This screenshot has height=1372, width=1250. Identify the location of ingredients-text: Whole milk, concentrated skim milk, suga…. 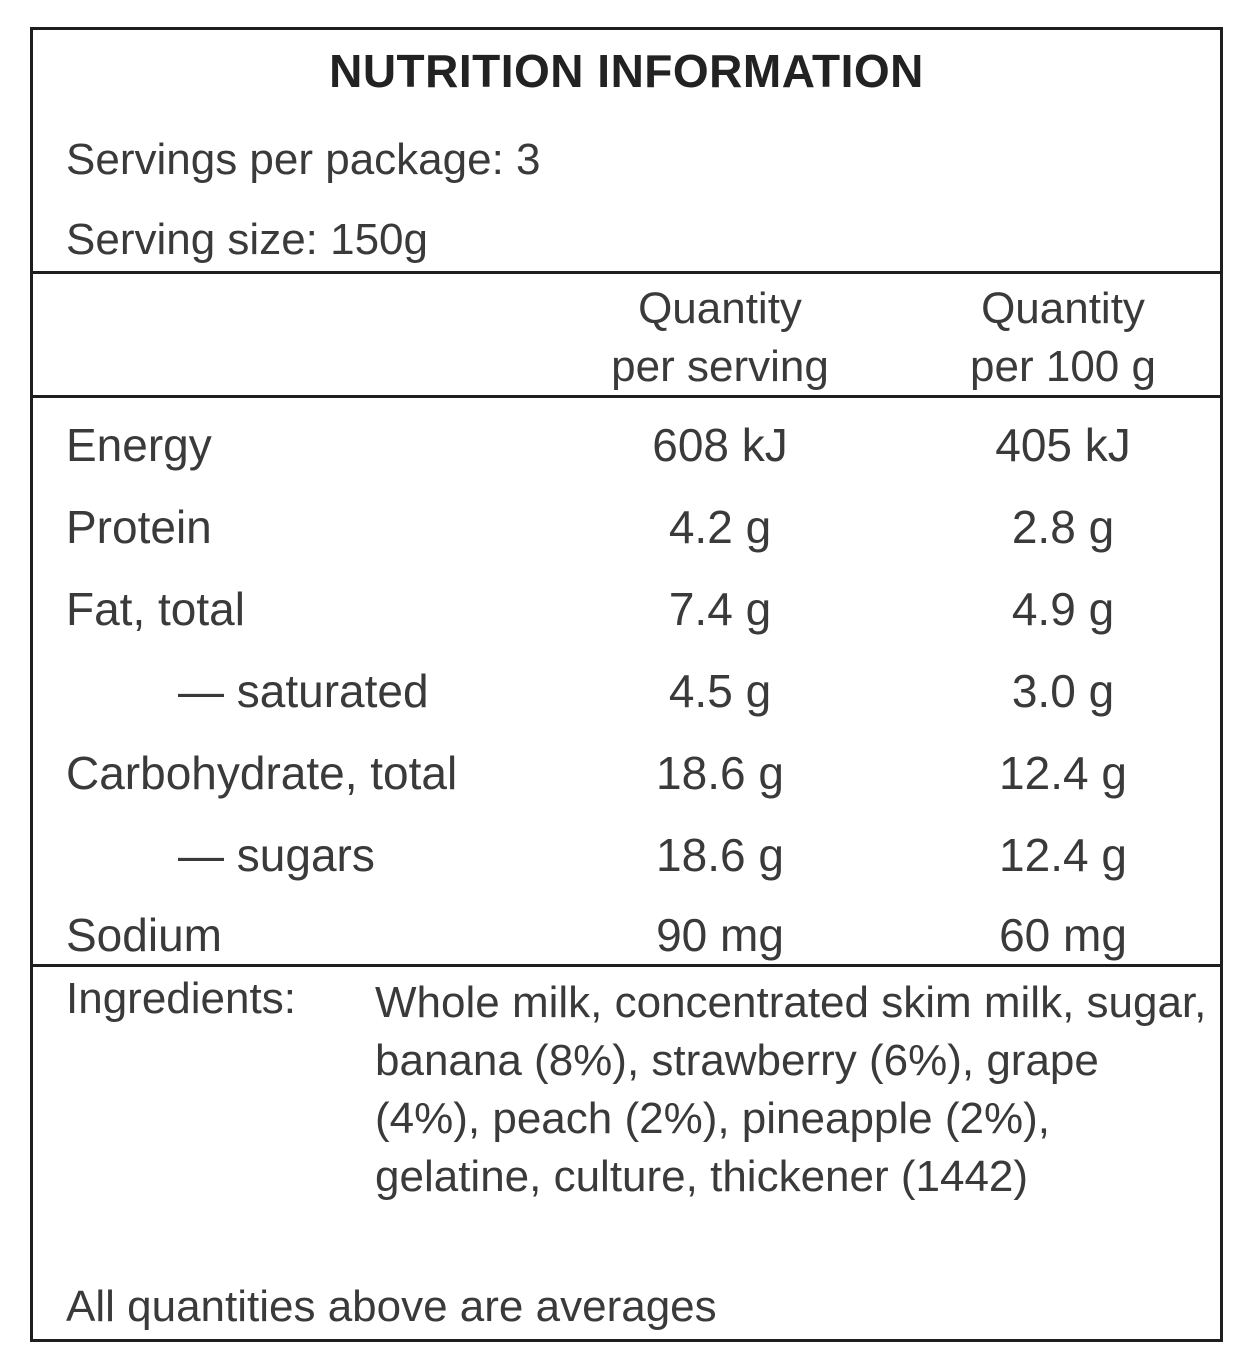
(791, 1089).